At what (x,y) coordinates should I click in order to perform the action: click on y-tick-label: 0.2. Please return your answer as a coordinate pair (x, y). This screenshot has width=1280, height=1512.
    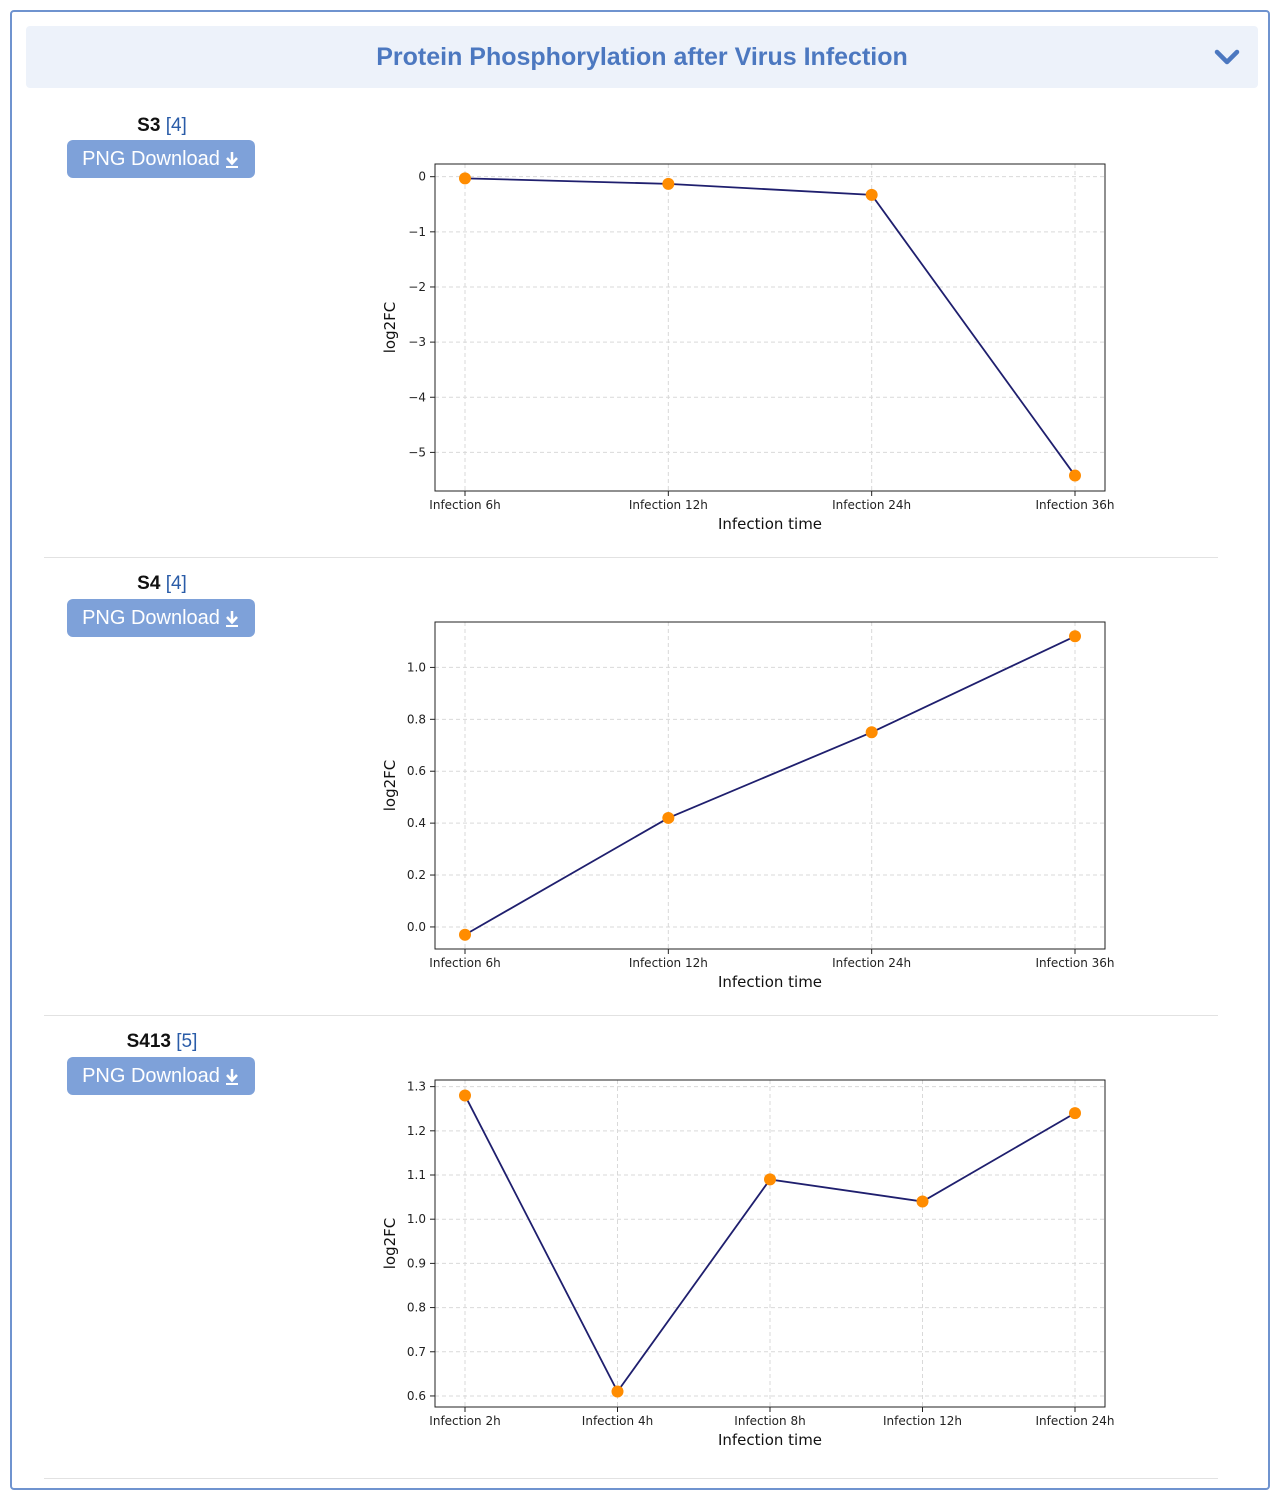
    Looking at the image, I should click on (416, 875).